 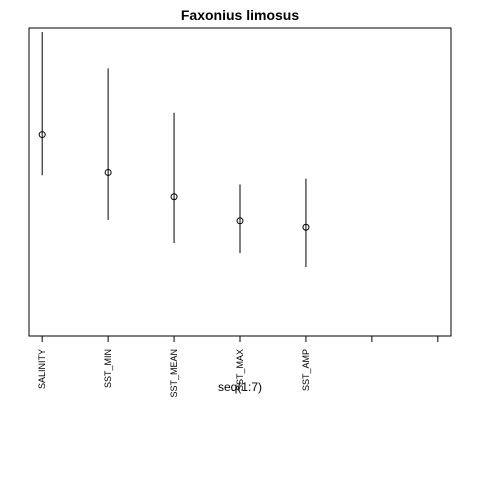 I want to click on x-tick-label: SST_MEAN, so click(x=174, y=373).